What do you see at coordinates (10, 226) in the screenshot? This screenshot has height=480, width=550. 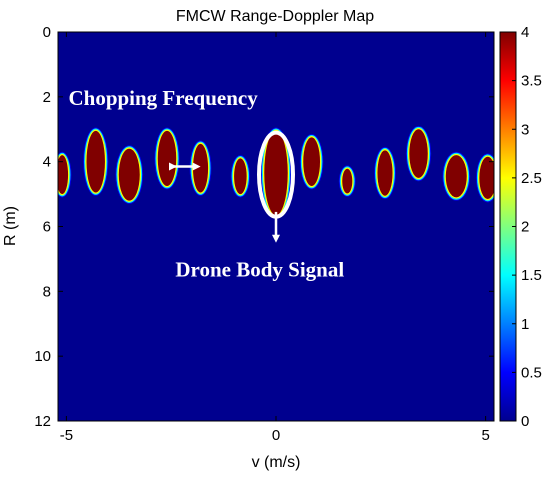 I see `y-axis-label: R (m)` at bounding box center [10, 226].